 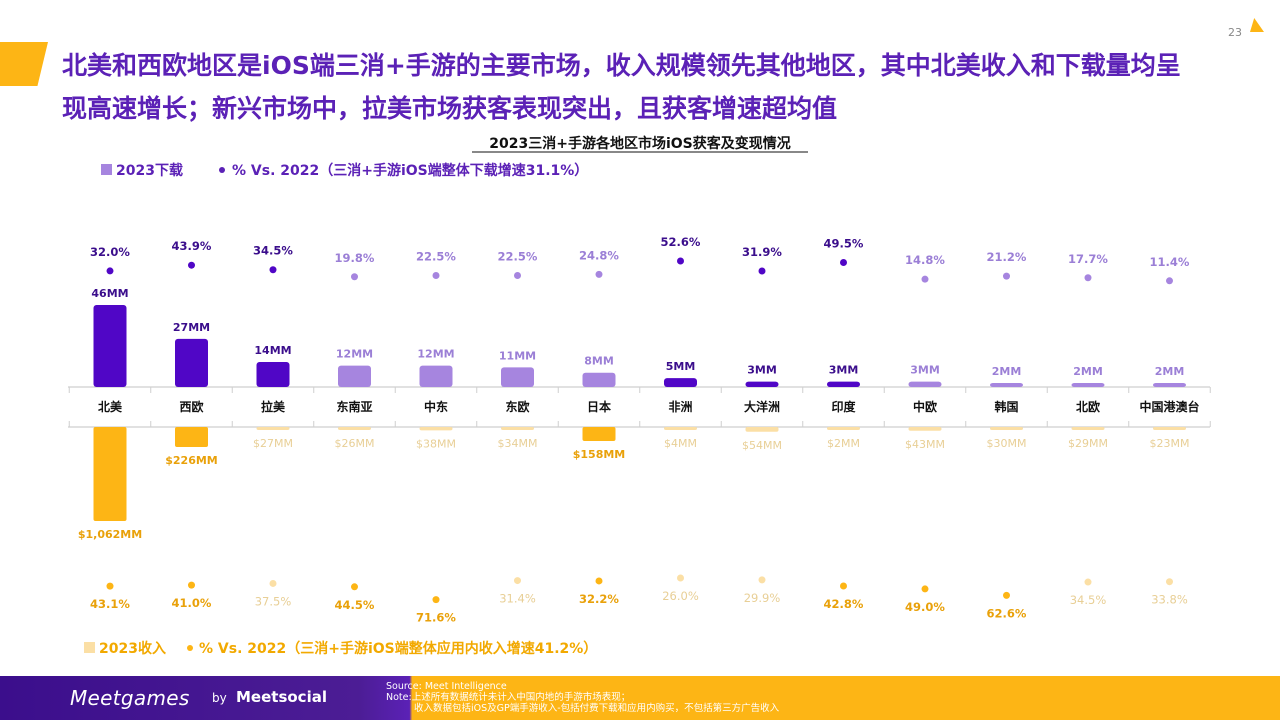 What do you see at coordinates (436, 406) in the screenshot?
I see `category-label: 中东` at bounding box center [436, 406].